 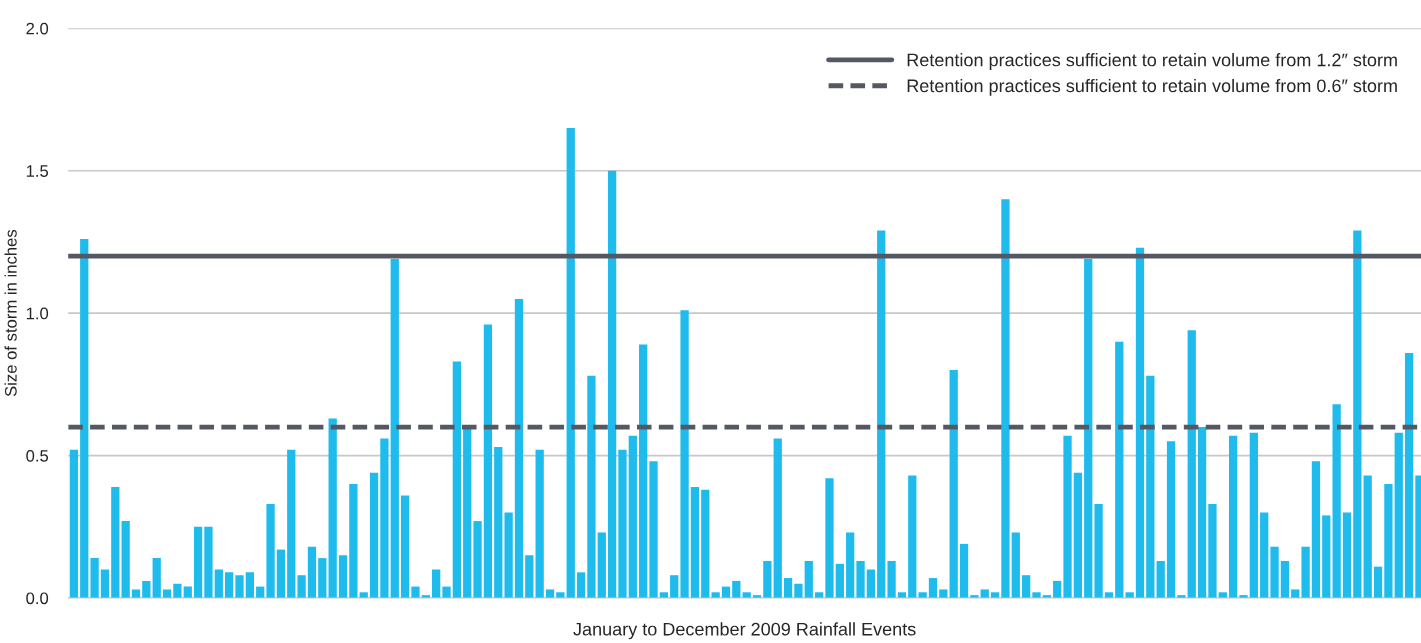 I want to click on y-tick-label: 0.5, so click(x=37, y=455).